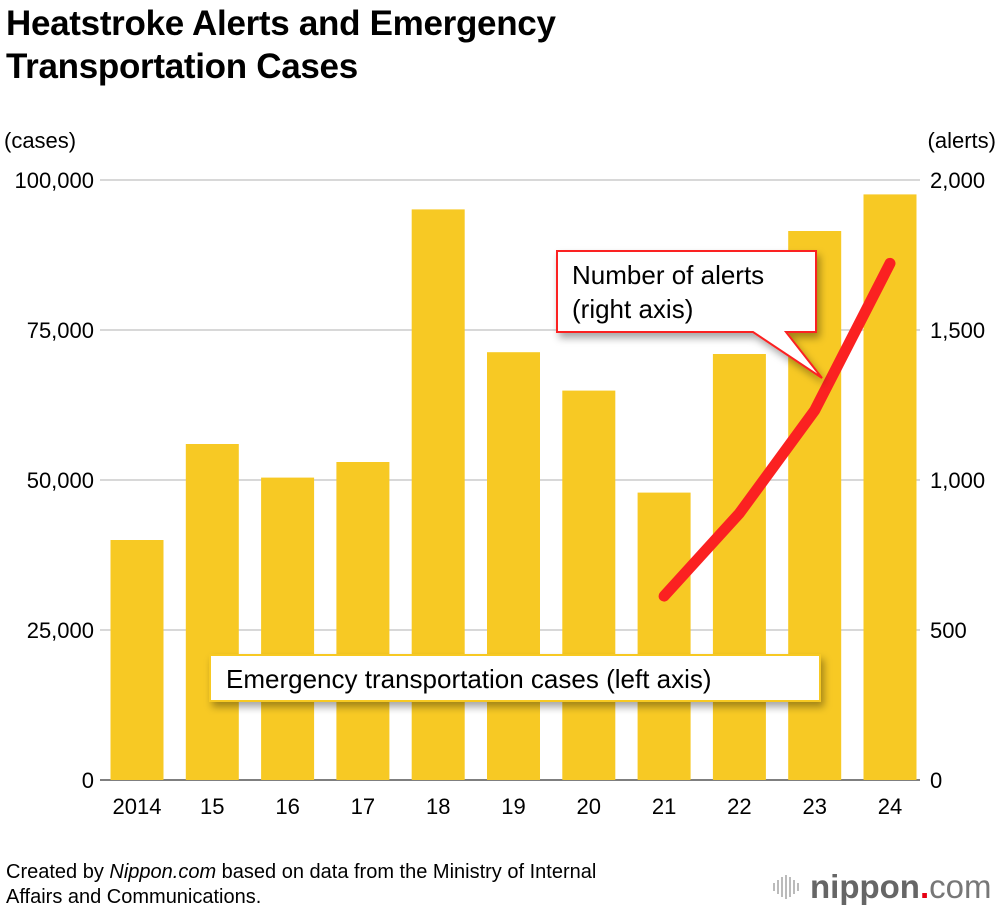 This screenshot has width=1000, height=914. I want to click on line-legend-label-1: Number of alerts, so click(668, 275).